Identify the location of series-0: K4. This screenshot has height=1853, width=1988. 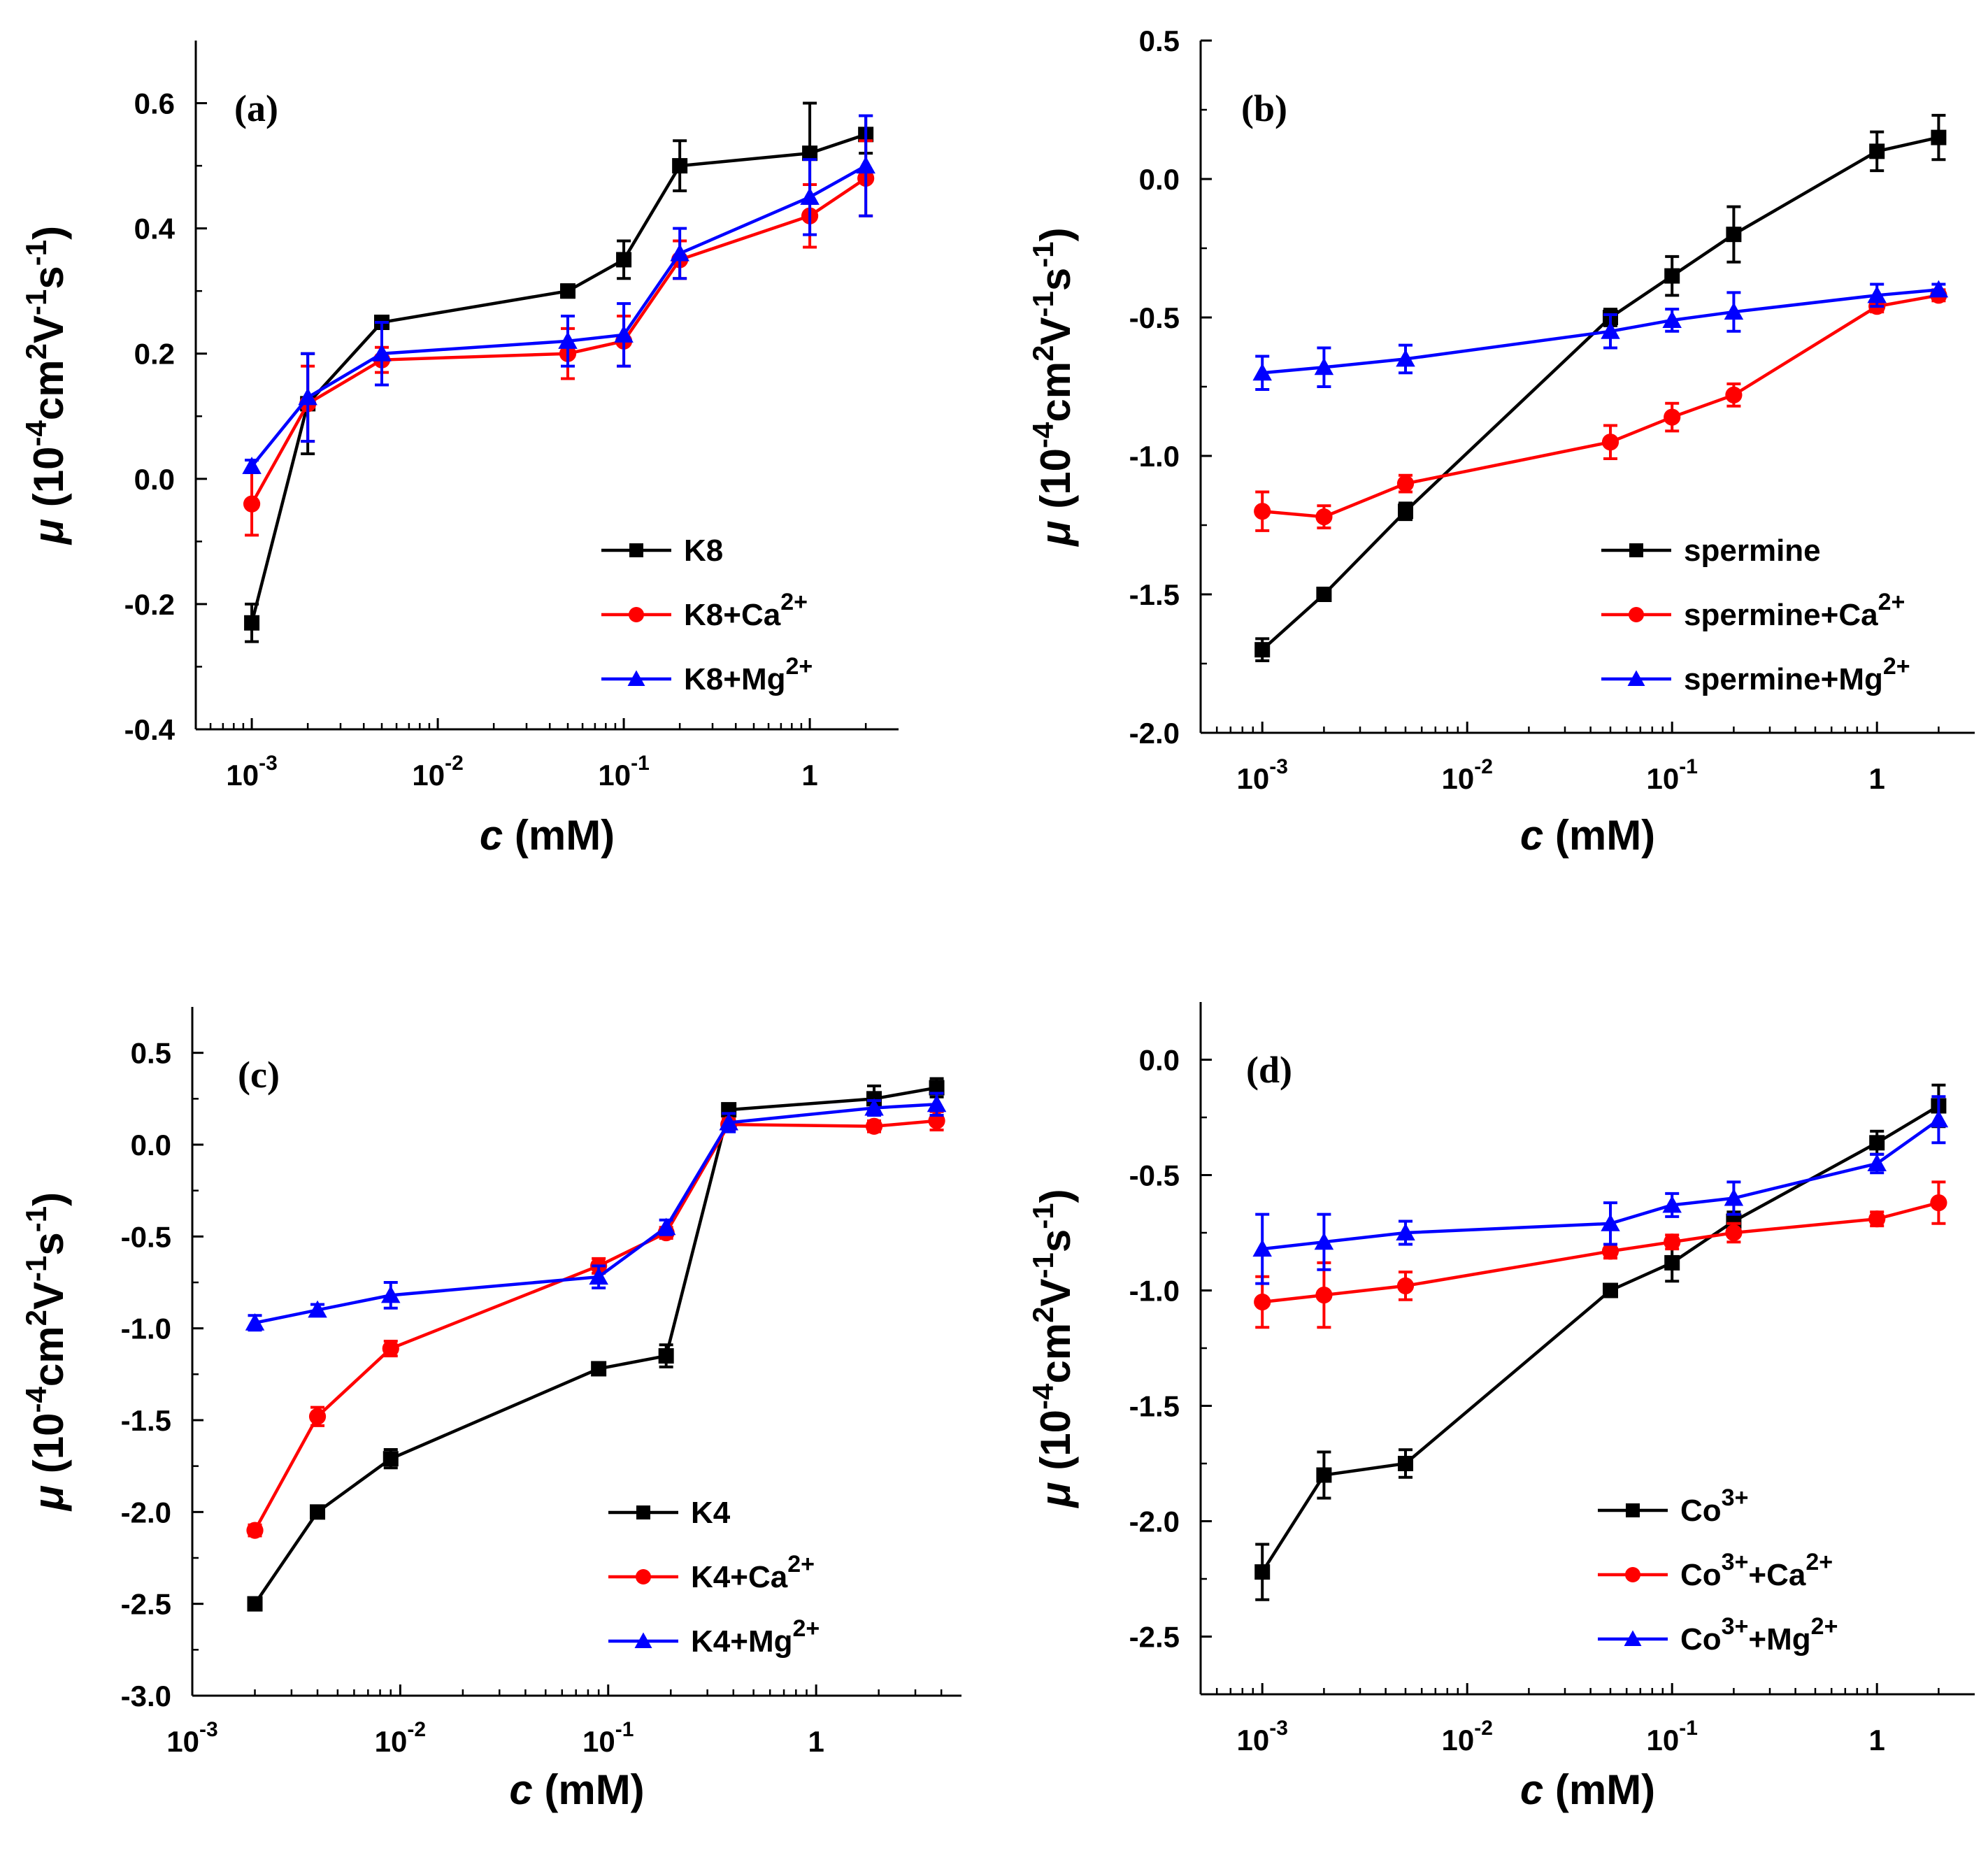
(596, 1344).